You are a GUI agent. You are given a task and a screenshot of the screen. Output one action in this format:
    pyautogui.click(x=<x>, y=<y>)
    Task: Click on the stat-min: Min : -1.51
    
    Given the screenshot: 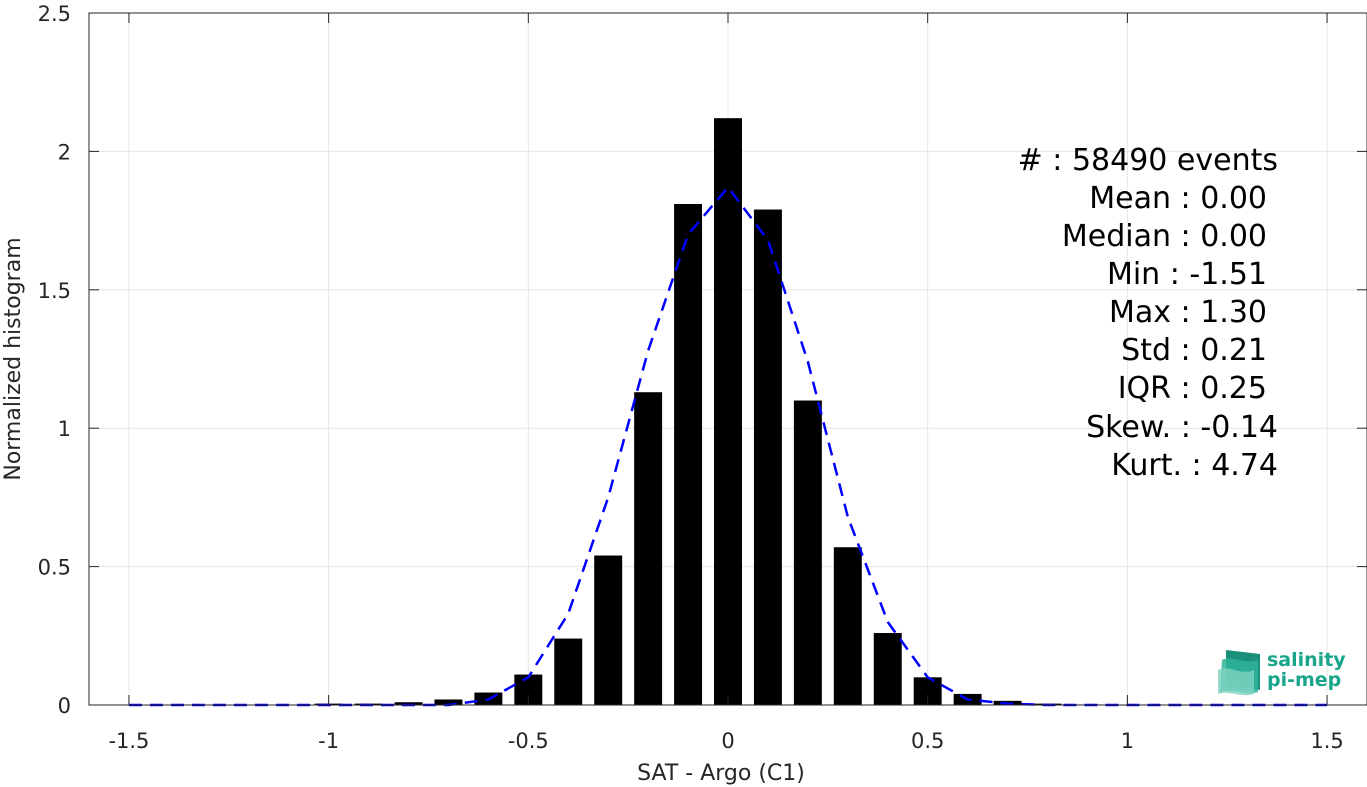 What is the action you would take?
    pyautogui.click(x=1187, y=274)
    